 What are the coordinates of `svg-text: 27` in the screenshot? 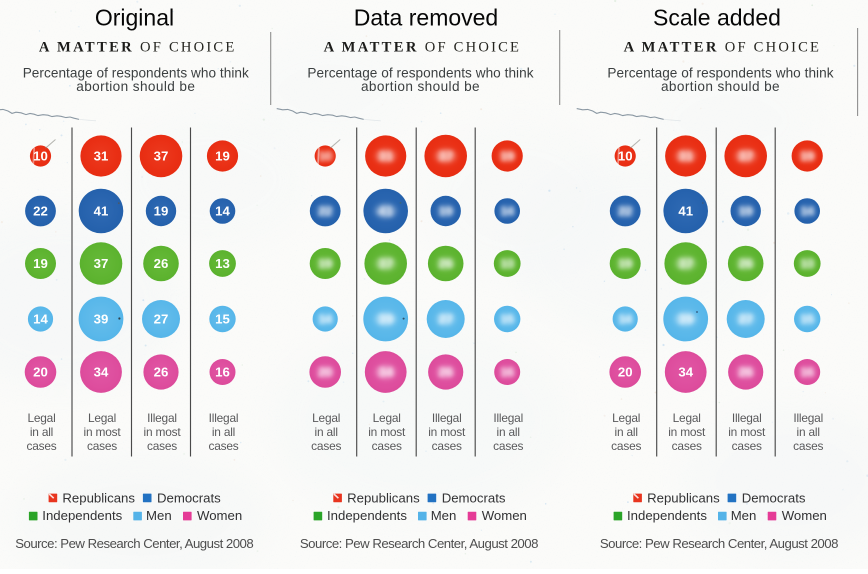 It's located at (161, 319).